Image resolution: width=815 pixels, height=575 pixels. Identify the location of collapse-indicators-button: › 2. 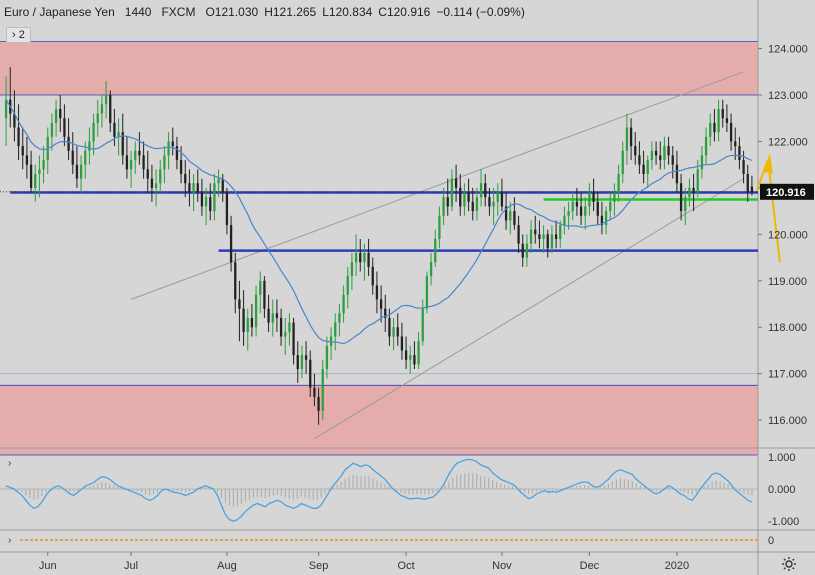
(18, 35).